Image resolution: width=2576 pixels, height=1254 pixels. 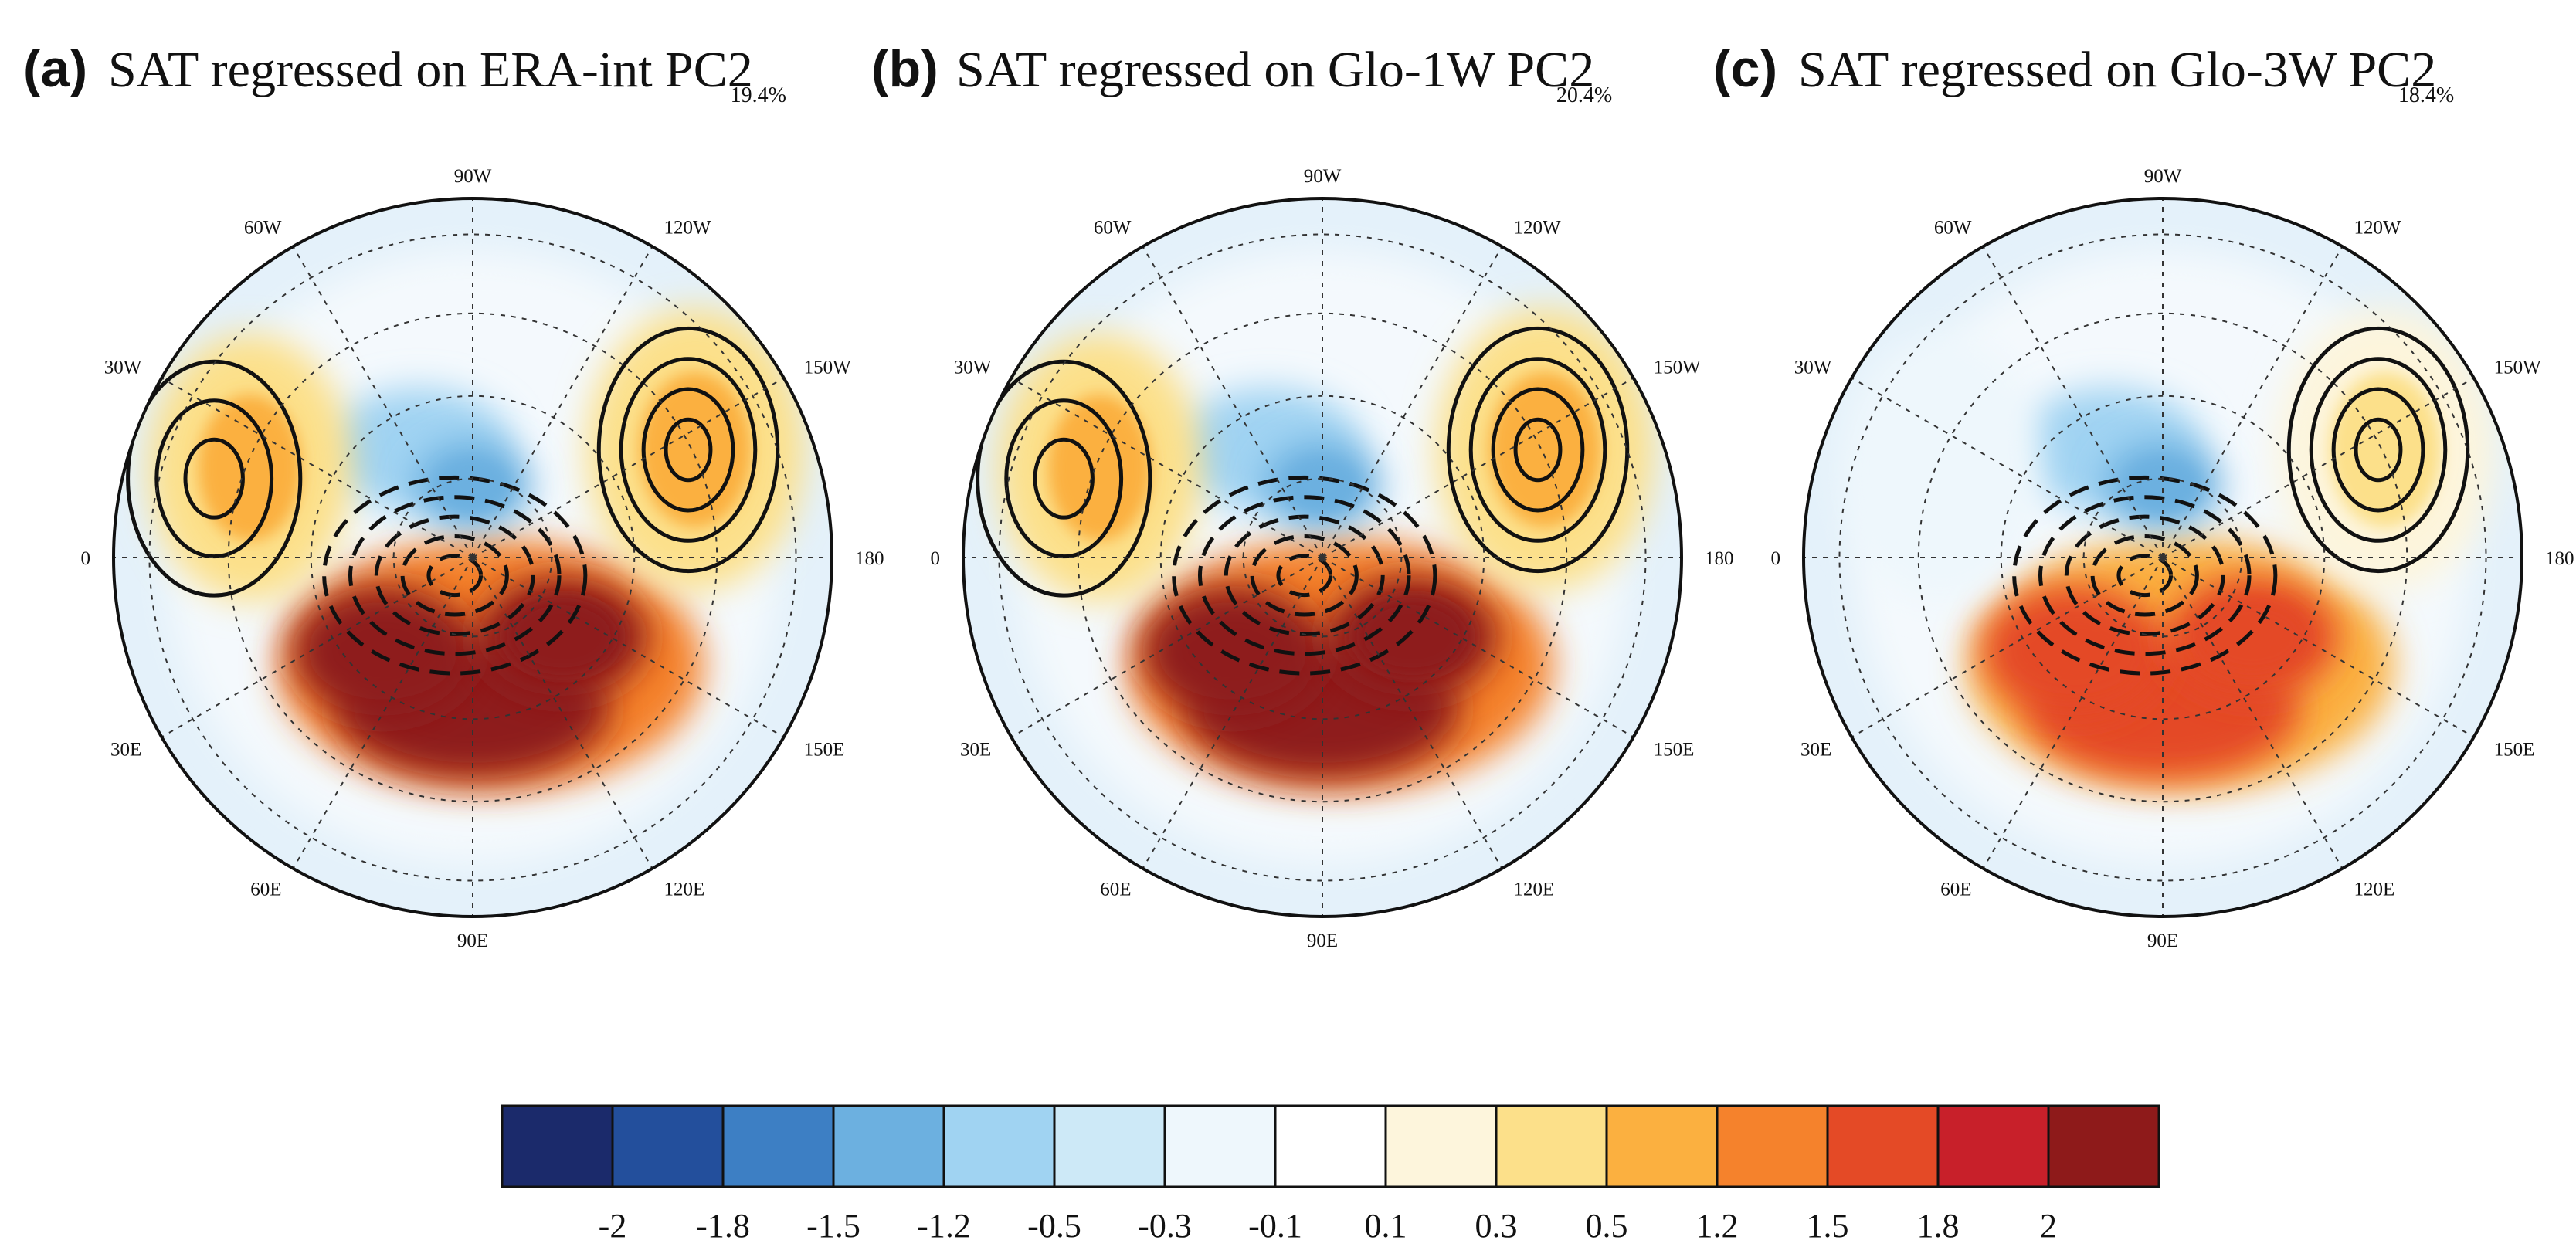 I want to click on colorbar-tick-label: -2, so click(x=613, y=1226).